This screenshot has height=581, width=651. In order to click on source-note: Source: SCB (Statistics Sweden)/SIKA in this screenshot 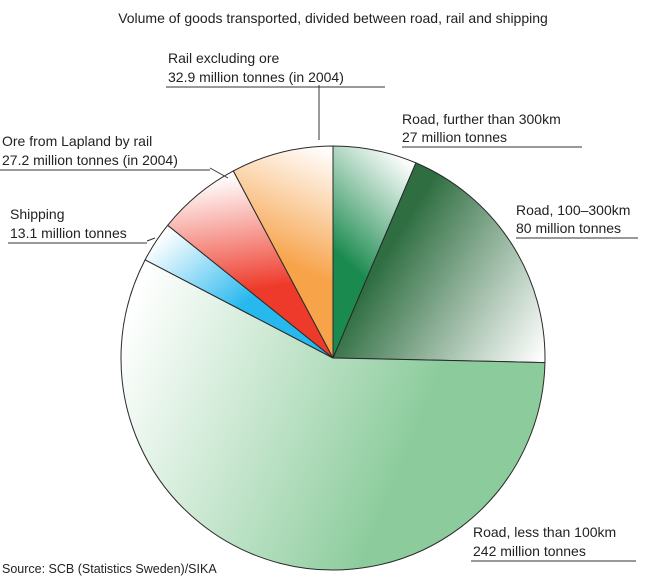, I will do `click(109, 569)`.